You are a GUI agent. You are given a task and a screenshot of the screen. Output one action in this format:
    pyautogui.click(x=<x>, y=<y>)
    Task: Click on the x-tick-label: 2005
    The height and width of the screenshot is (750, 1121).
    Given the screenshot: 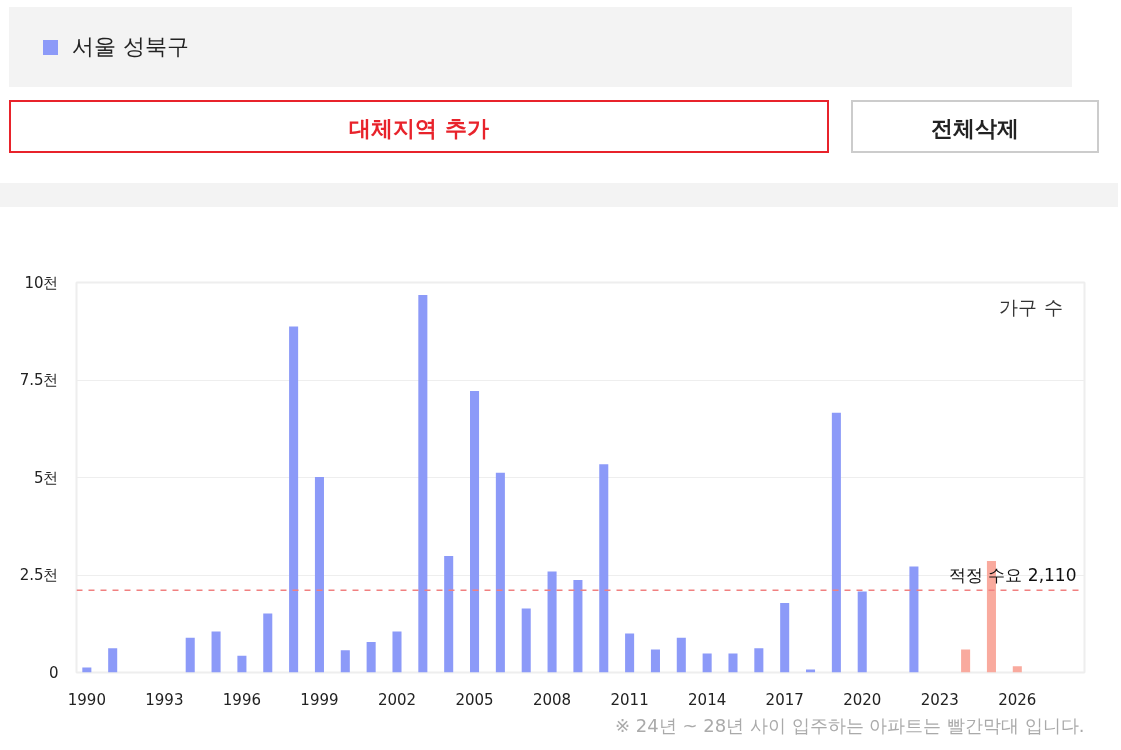 What is the action you would take?
    pyautogui.click(x=474, y=699)
    